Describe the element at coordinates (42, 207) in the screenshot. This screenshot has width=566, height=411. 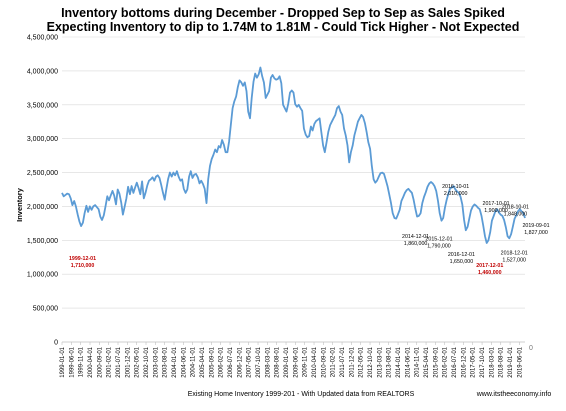
I see `y-tick-label: 2,000,000` at that location.